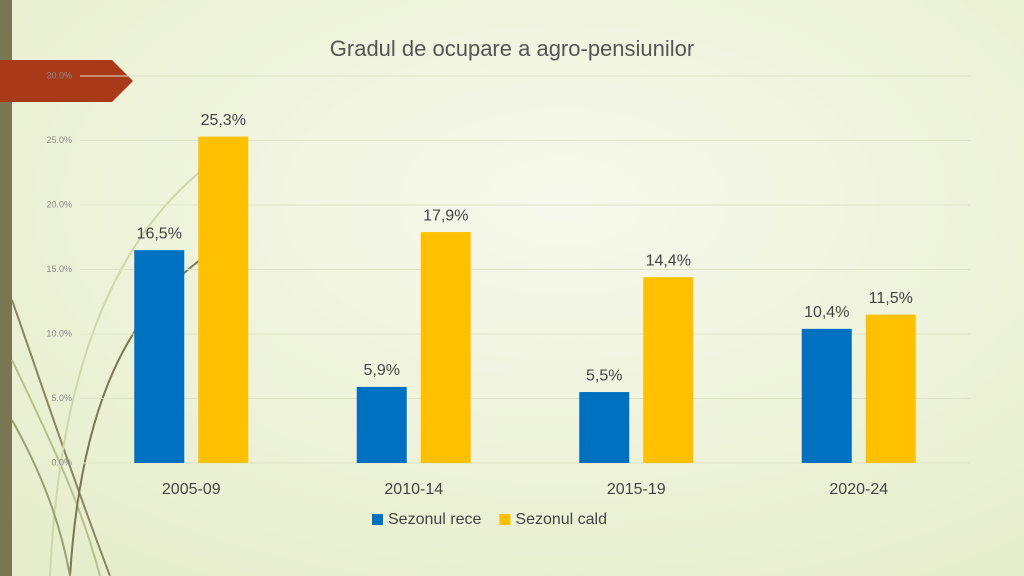 The image size is (1024, 576). What do you see at coordinates (434, 519) in the screenshot?
I see `legend-label: Sezonul rece` at bounding box center [434, 519].